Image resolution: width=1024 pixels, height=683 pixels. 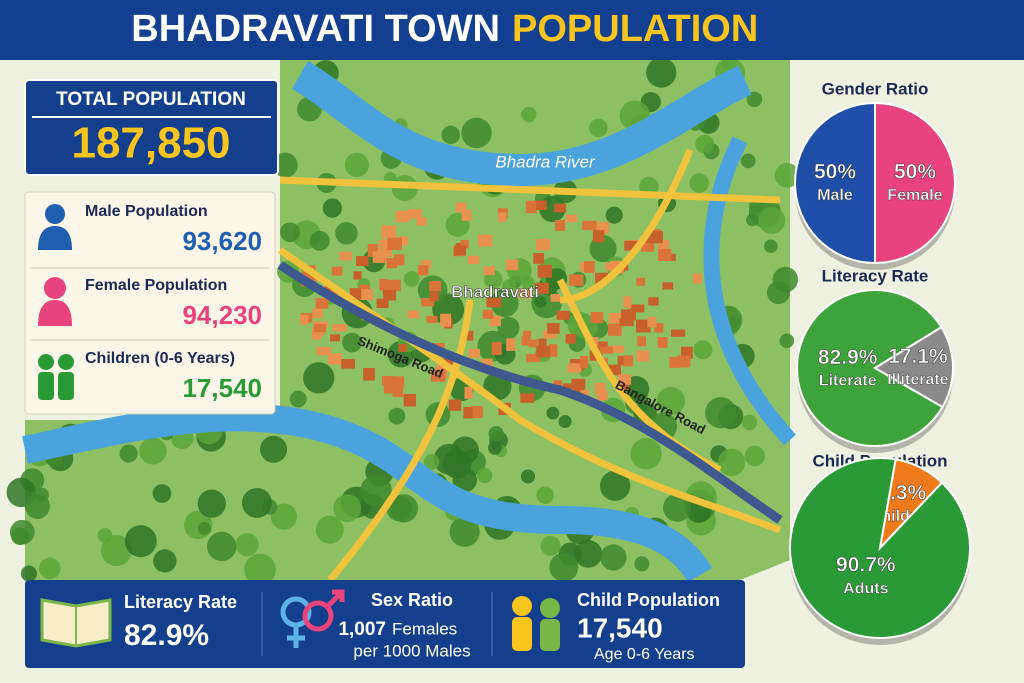 What do you see at coordinates (620, 627) in the screenshot?
I see `summary-value: 17,540` at bounding box center [620, 627].